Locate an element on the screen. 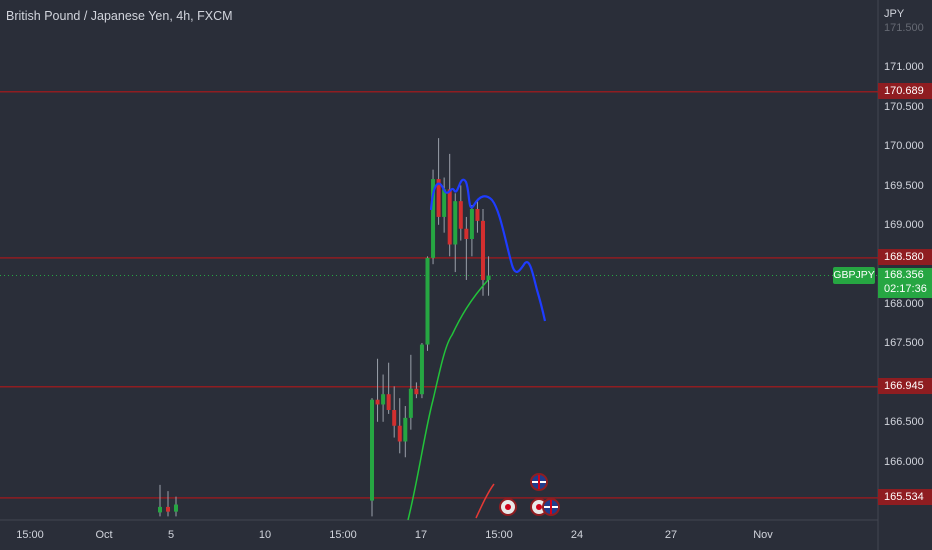 The height and width of the screenshot is (550, 932). price-tick: 171.000 is located at coordinates (904, 67).